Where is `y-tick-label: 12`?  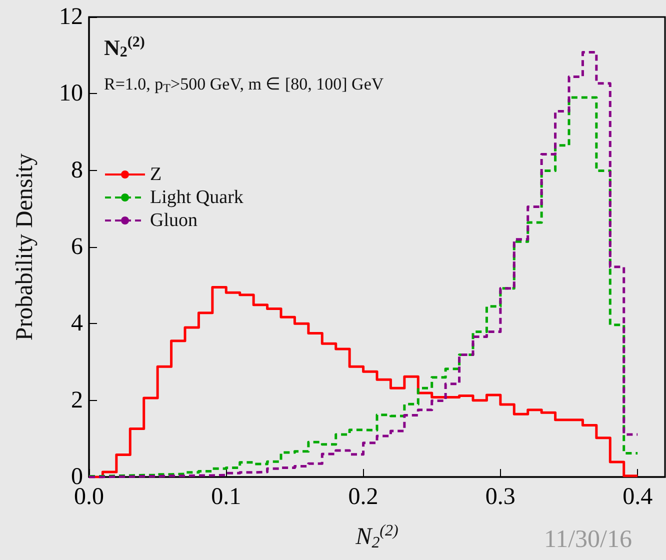 y-tick-label: 12 is located at coordinates (71, 17).